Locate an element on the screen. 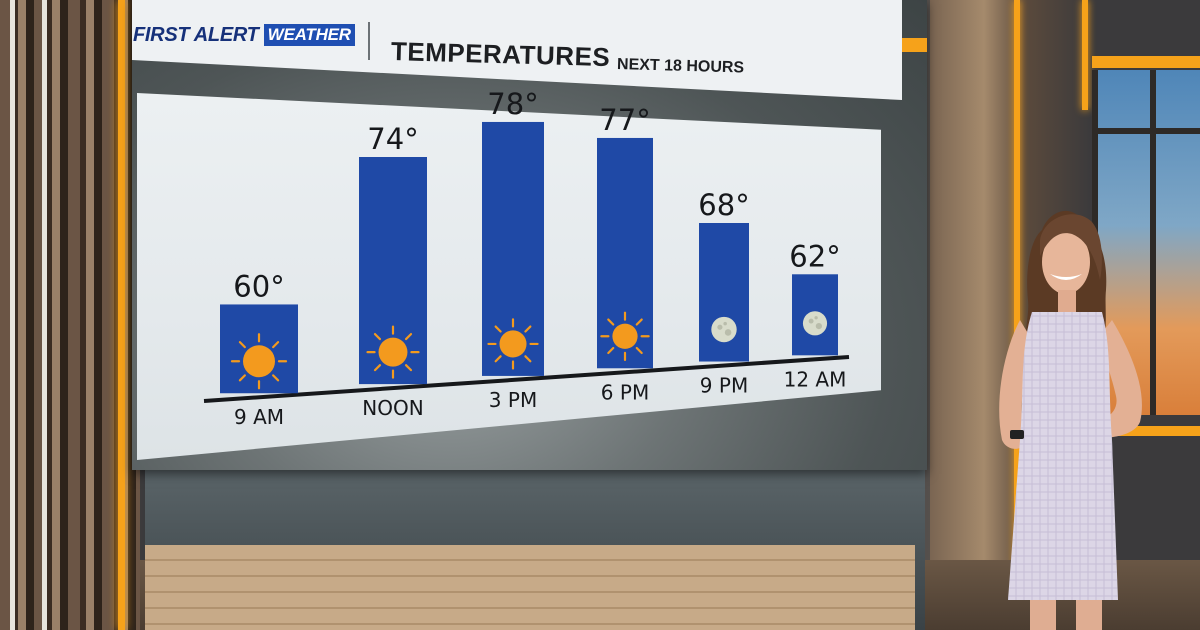 The image size is (1200, 630). bar-value-label: 60° is located at coordinates (258, 286).